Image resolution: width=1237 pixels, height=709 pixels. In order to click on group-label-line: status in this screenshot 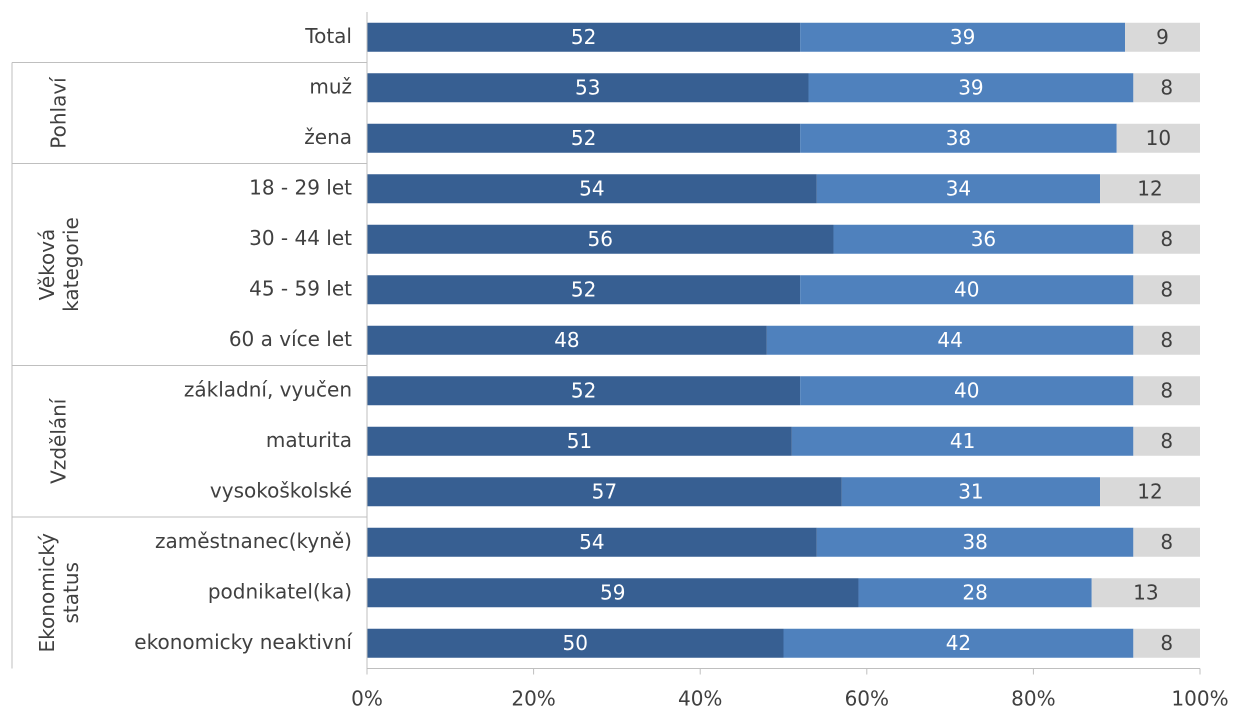, I will do `click(71, 592)`.